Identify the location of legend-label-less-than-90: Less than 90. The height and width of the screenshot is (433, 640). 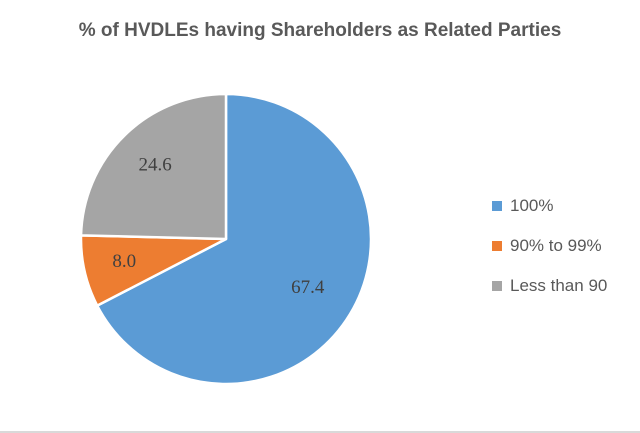
(559, 285).